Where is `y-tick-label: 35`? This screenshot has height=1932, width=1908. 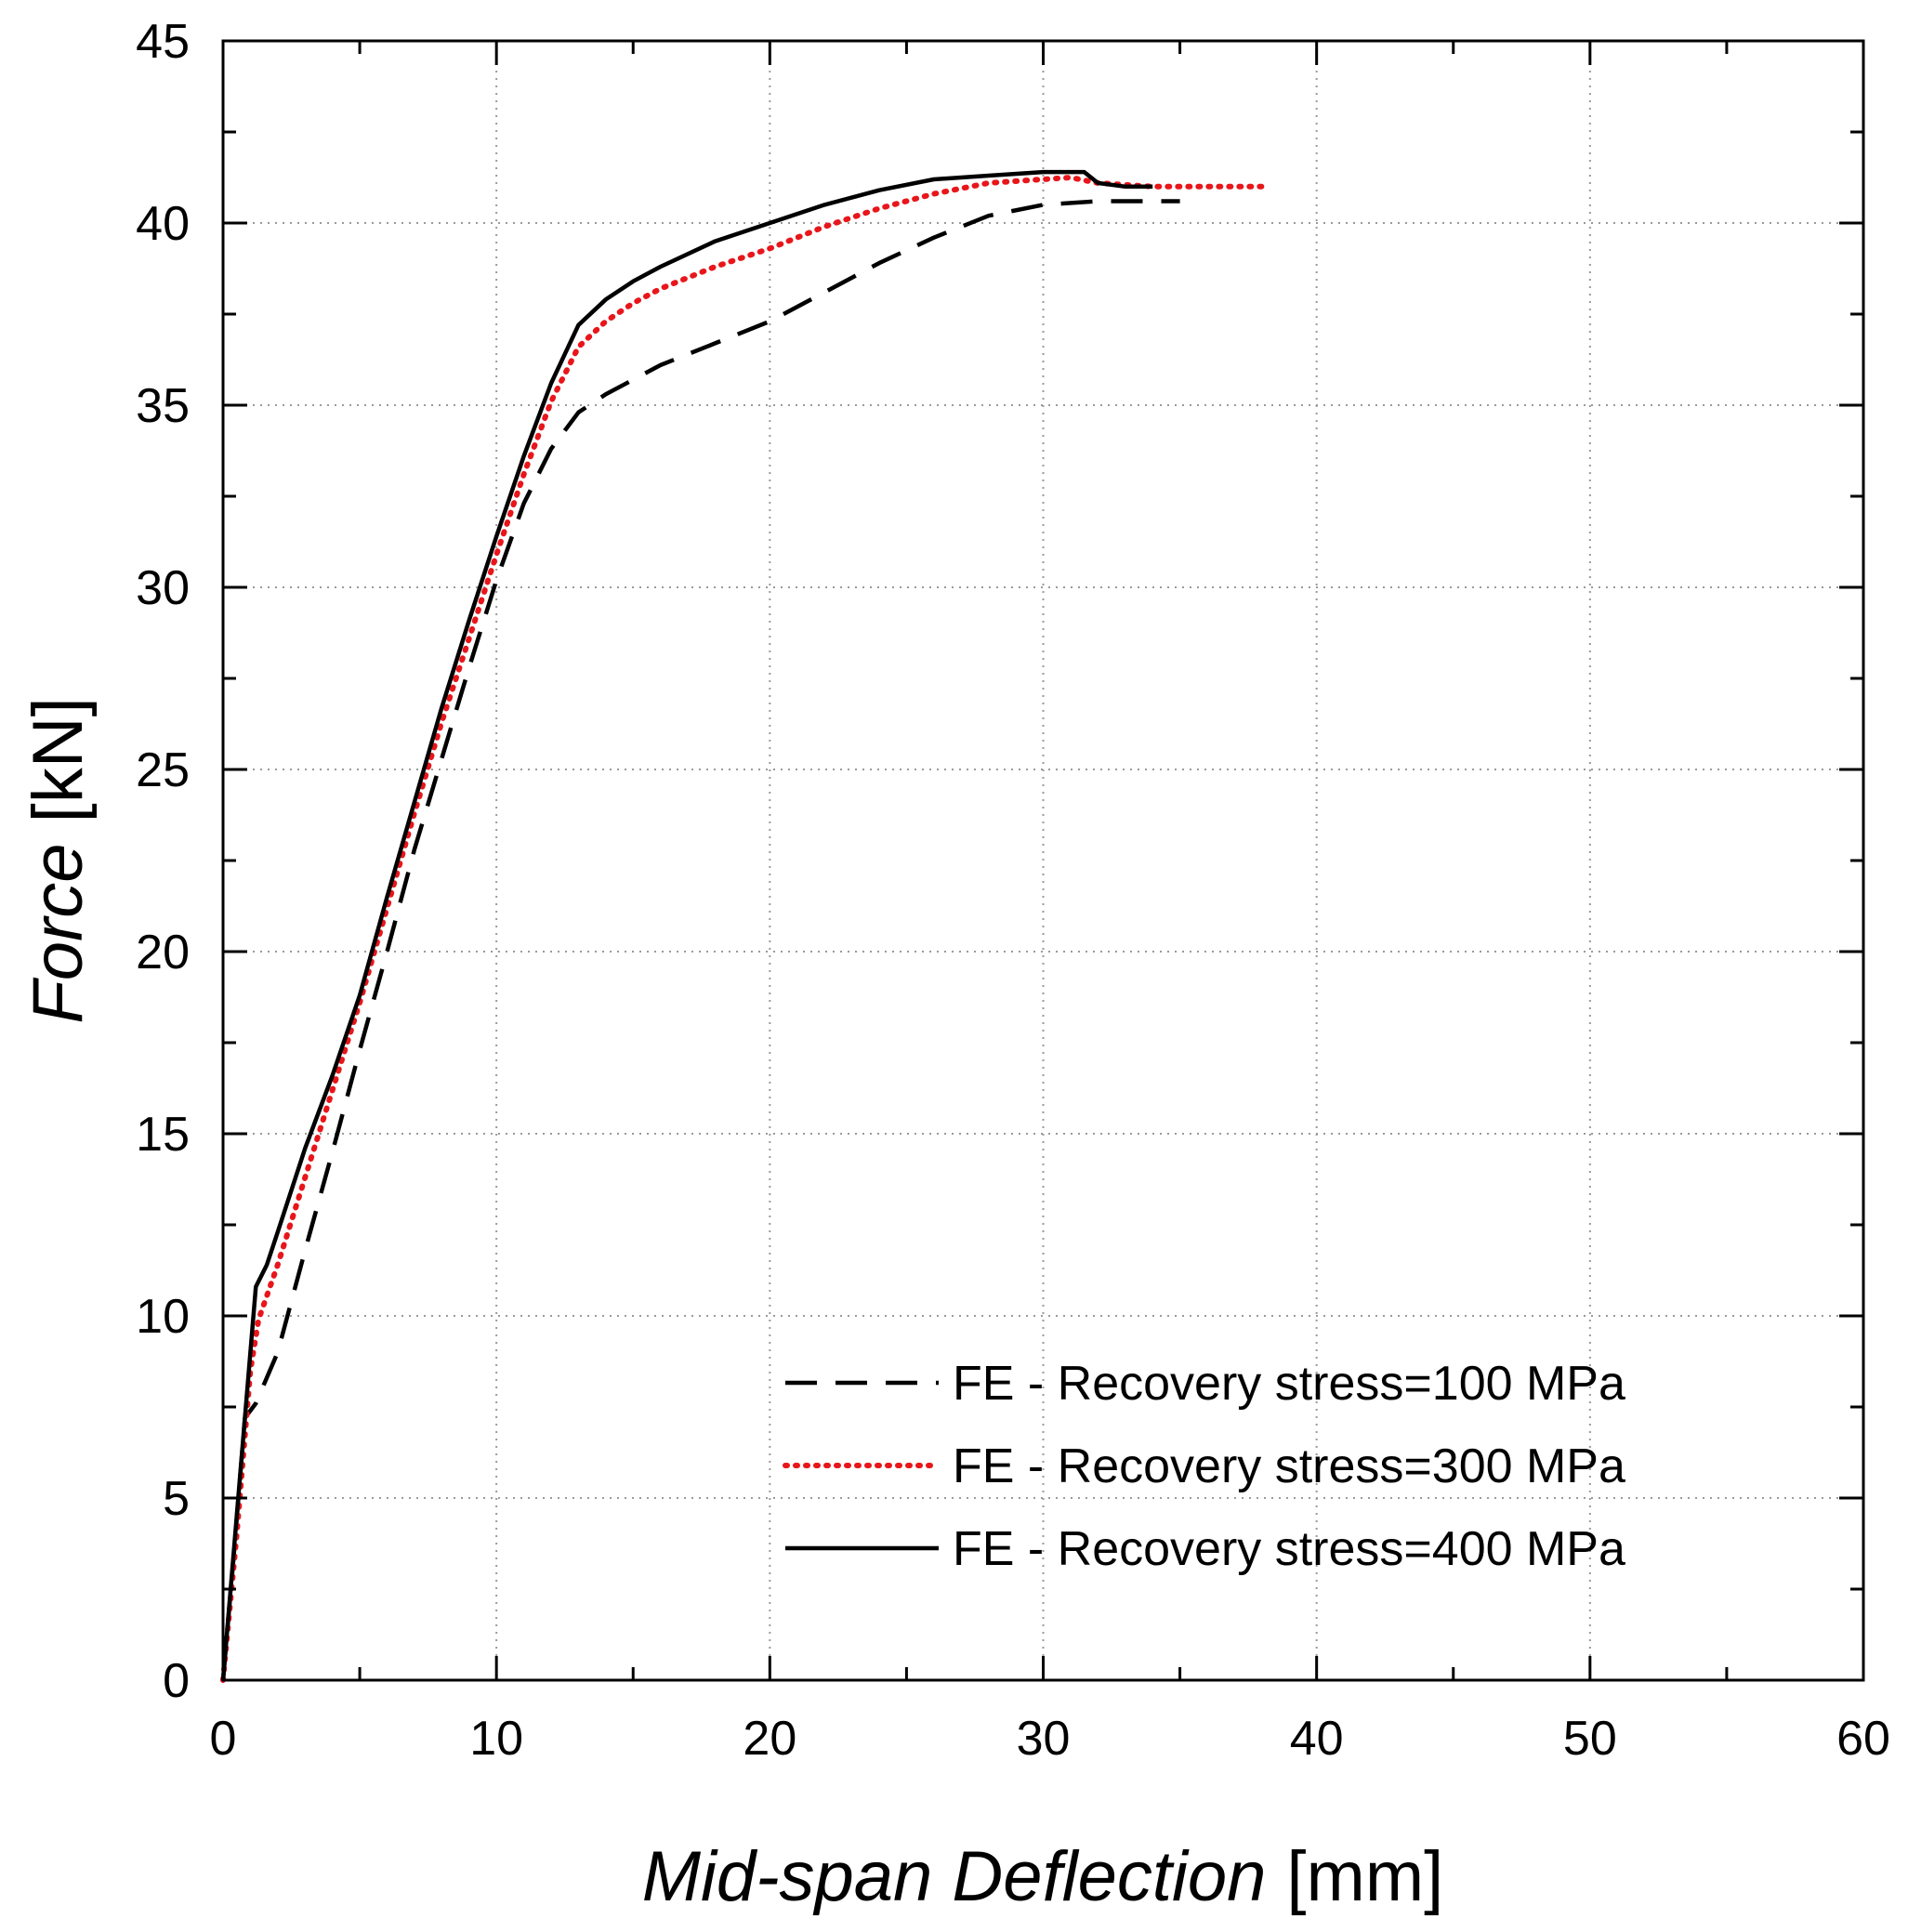 y-tick-label: 35 is located at coordinates (163, 406).